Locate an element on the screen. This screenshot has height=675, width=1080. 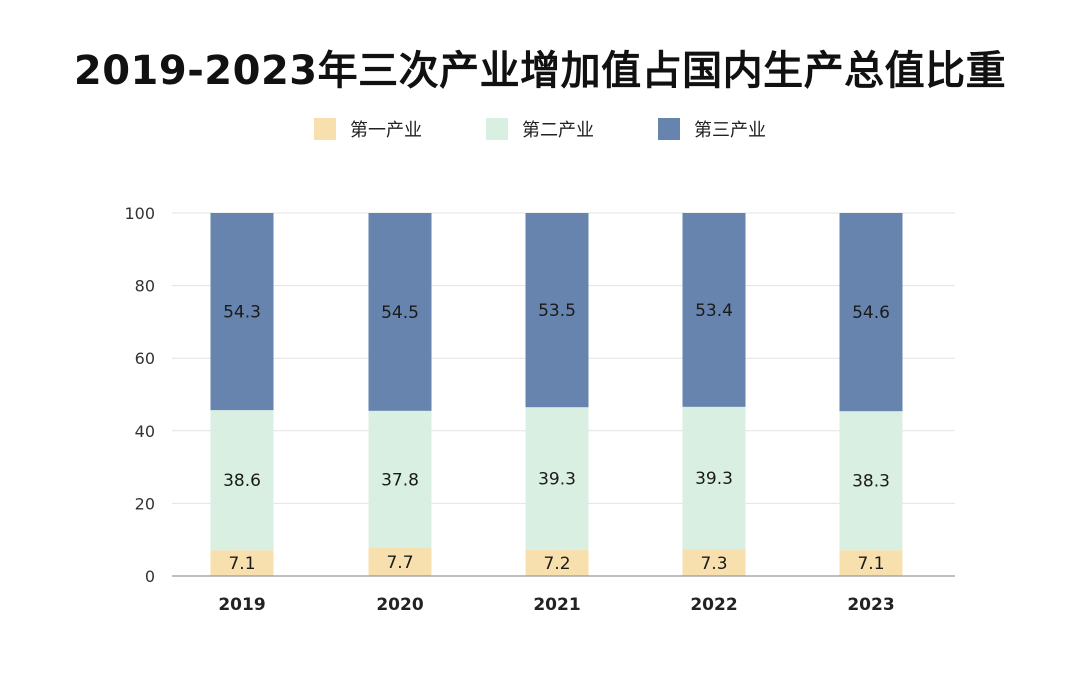
data-label-2023-series-1: 7.1 is located at coordinates (870, 564).